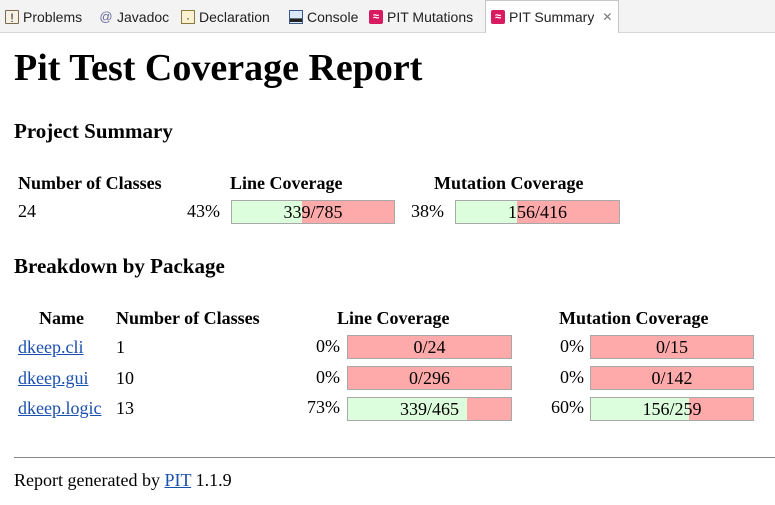 This screenshot has height=505, width=775. I want to click on tab-label: Javadoc, so click(143, 16).